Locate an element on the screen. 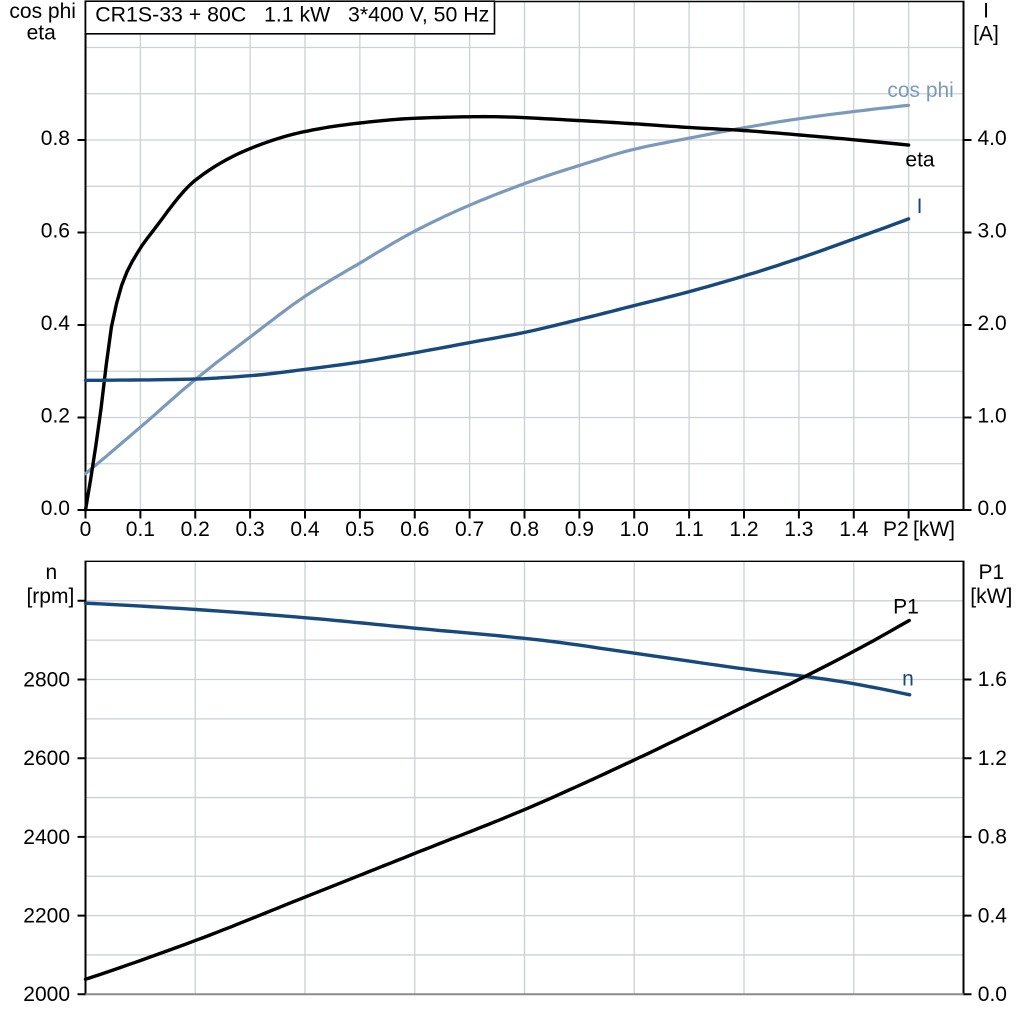 This screenshot has width=1024, height=1029. svg-text: 2000 is located at coordinates (46, 994).